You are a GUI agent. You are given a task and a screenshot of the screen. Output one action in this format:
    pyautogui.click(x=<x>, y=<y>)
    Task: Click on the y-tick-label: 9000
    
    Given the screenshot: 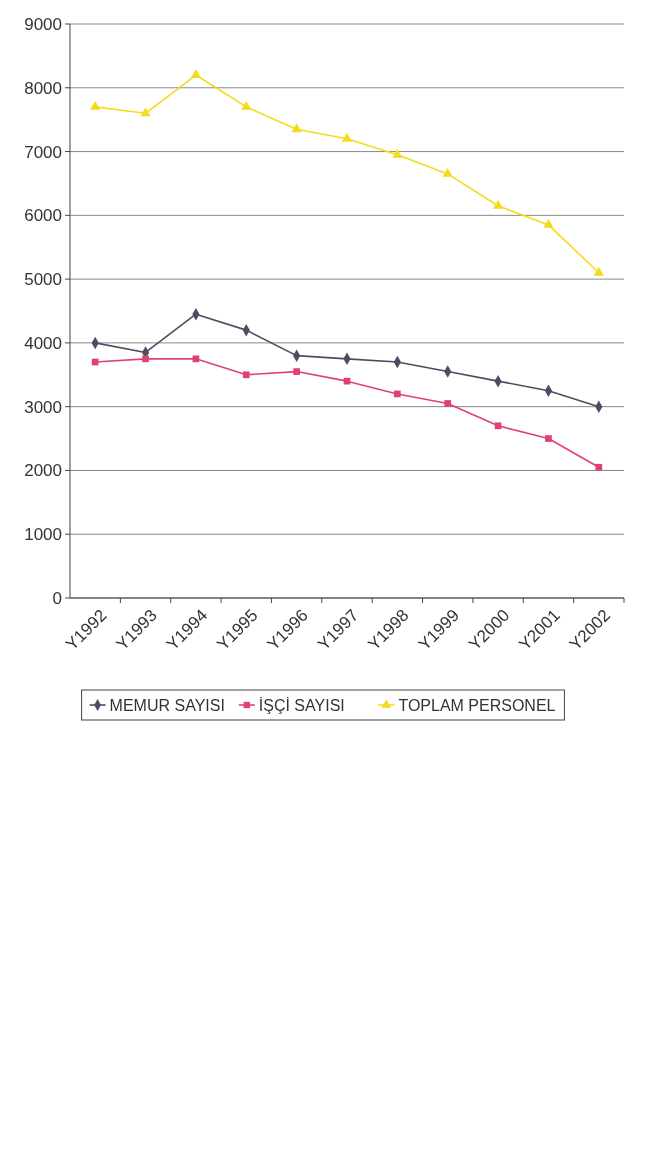 What is the action you would take?
    pyautogui.click(x=43, y=24)
    